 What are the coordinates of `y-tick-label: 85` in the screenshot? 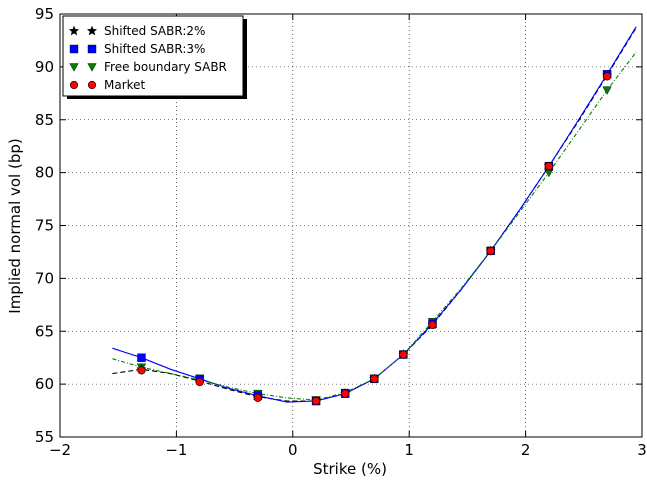 It's located at (44, 120).